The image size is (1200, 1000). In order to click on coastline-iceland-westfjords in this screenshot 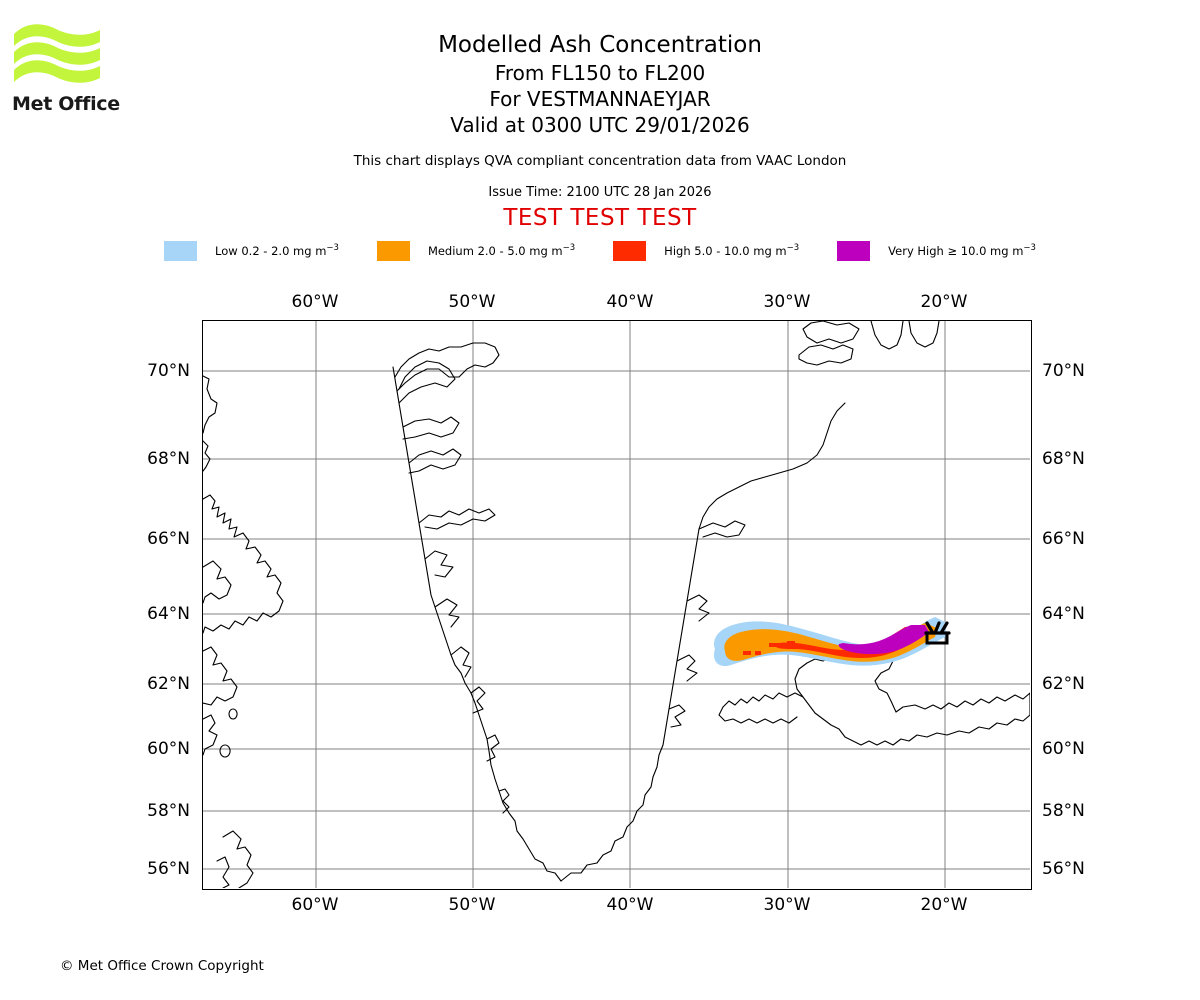, I will do `click(761, 708)`.